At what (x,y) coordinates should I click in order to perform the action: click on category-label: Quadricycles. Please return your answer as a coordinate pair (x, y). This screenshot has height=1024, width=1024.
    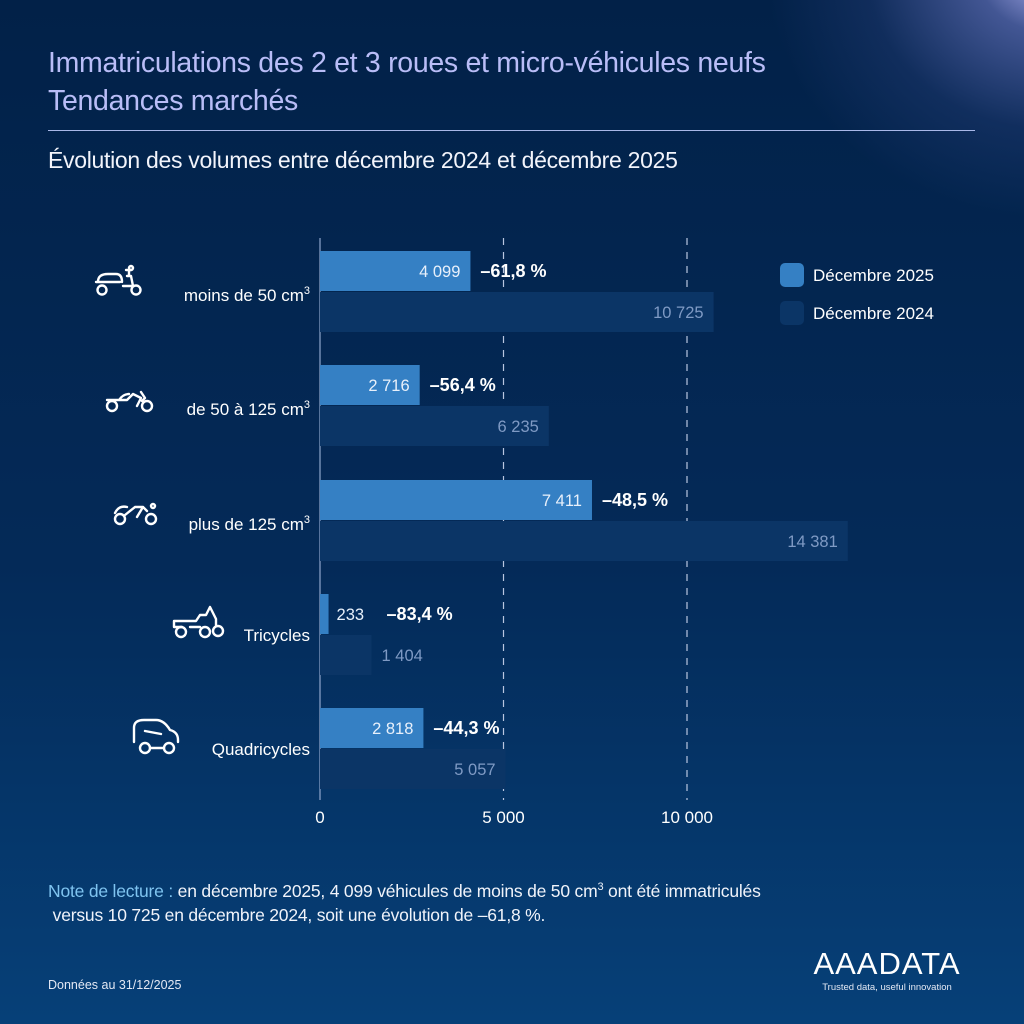
    Looking at the image, I should click on (261, 749).